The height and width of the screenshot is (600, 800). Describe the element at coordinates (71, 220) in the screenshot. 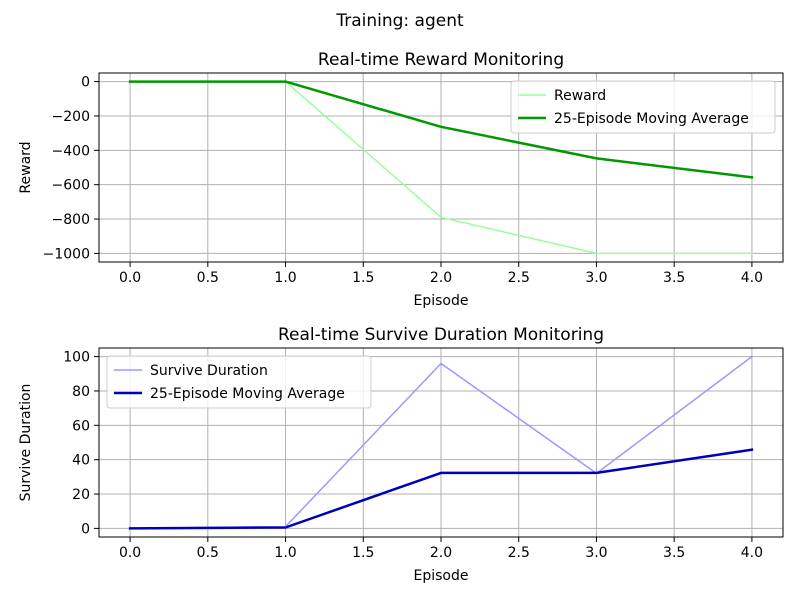

I see `y-tick-label: −800` at that location.